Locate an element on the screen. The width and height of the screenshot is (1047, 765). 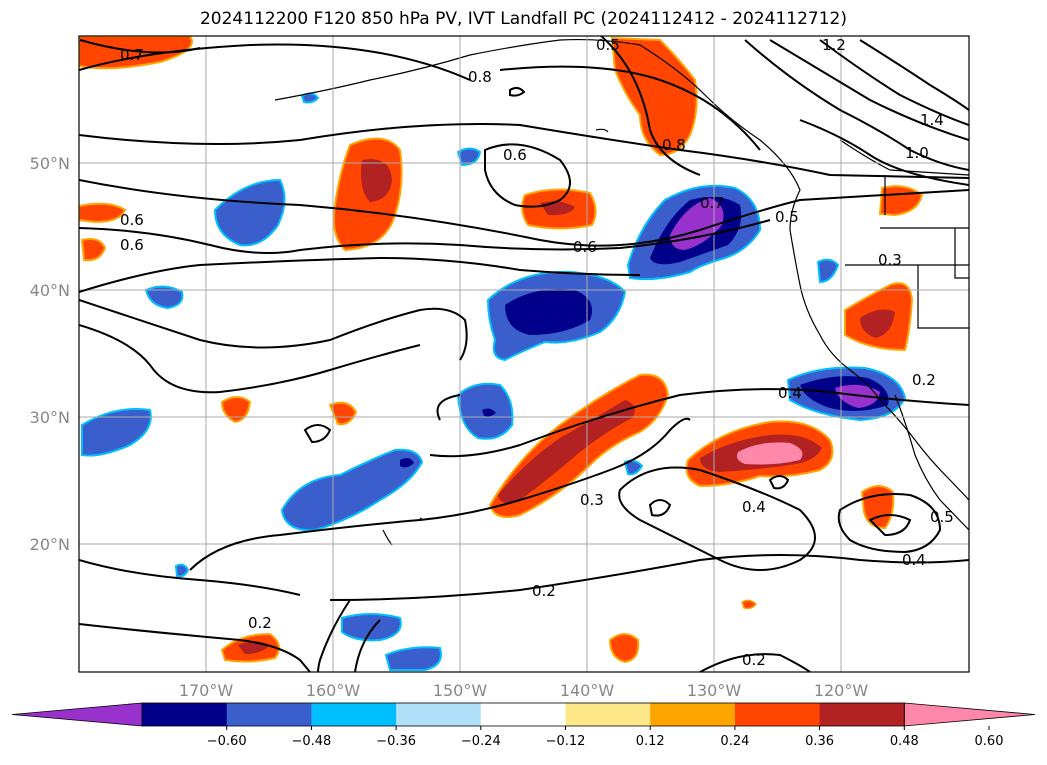
lat-labels: 50°N 40°N 30°N 20°N is located at coordinates (50, 354).